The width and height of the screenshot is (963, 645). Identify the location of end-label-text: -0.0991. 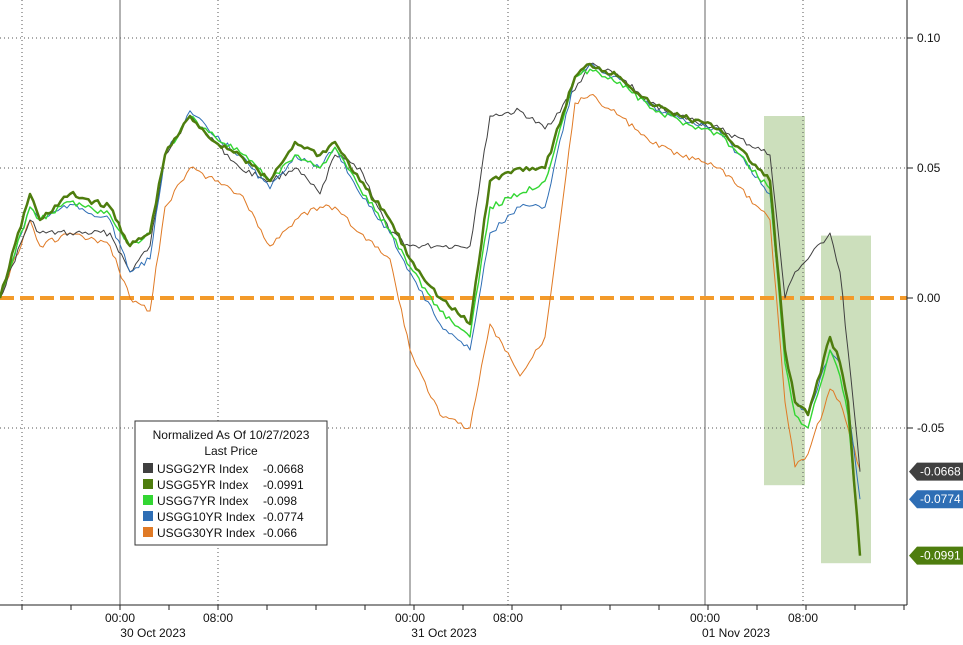
(940, 556).